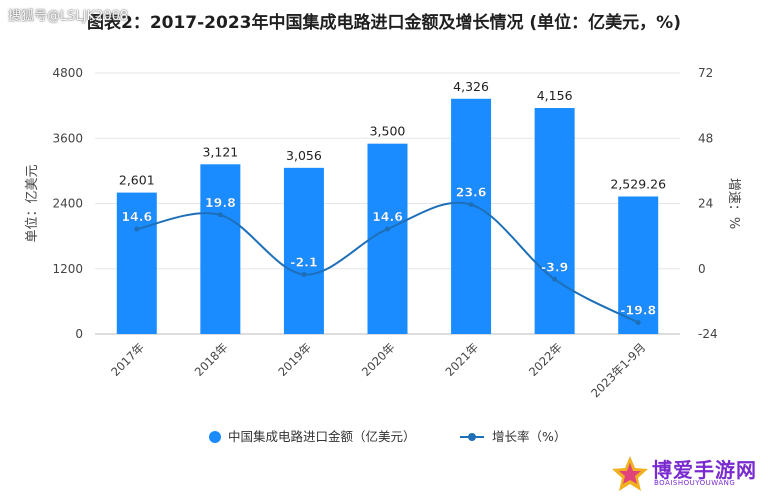 The width and height of the screenshot is (768, 500). What do you see at coordinates (638, 183) in the screenshot?
I see `bar-value-label: 2,529.26` at bounding box center [638, 183].